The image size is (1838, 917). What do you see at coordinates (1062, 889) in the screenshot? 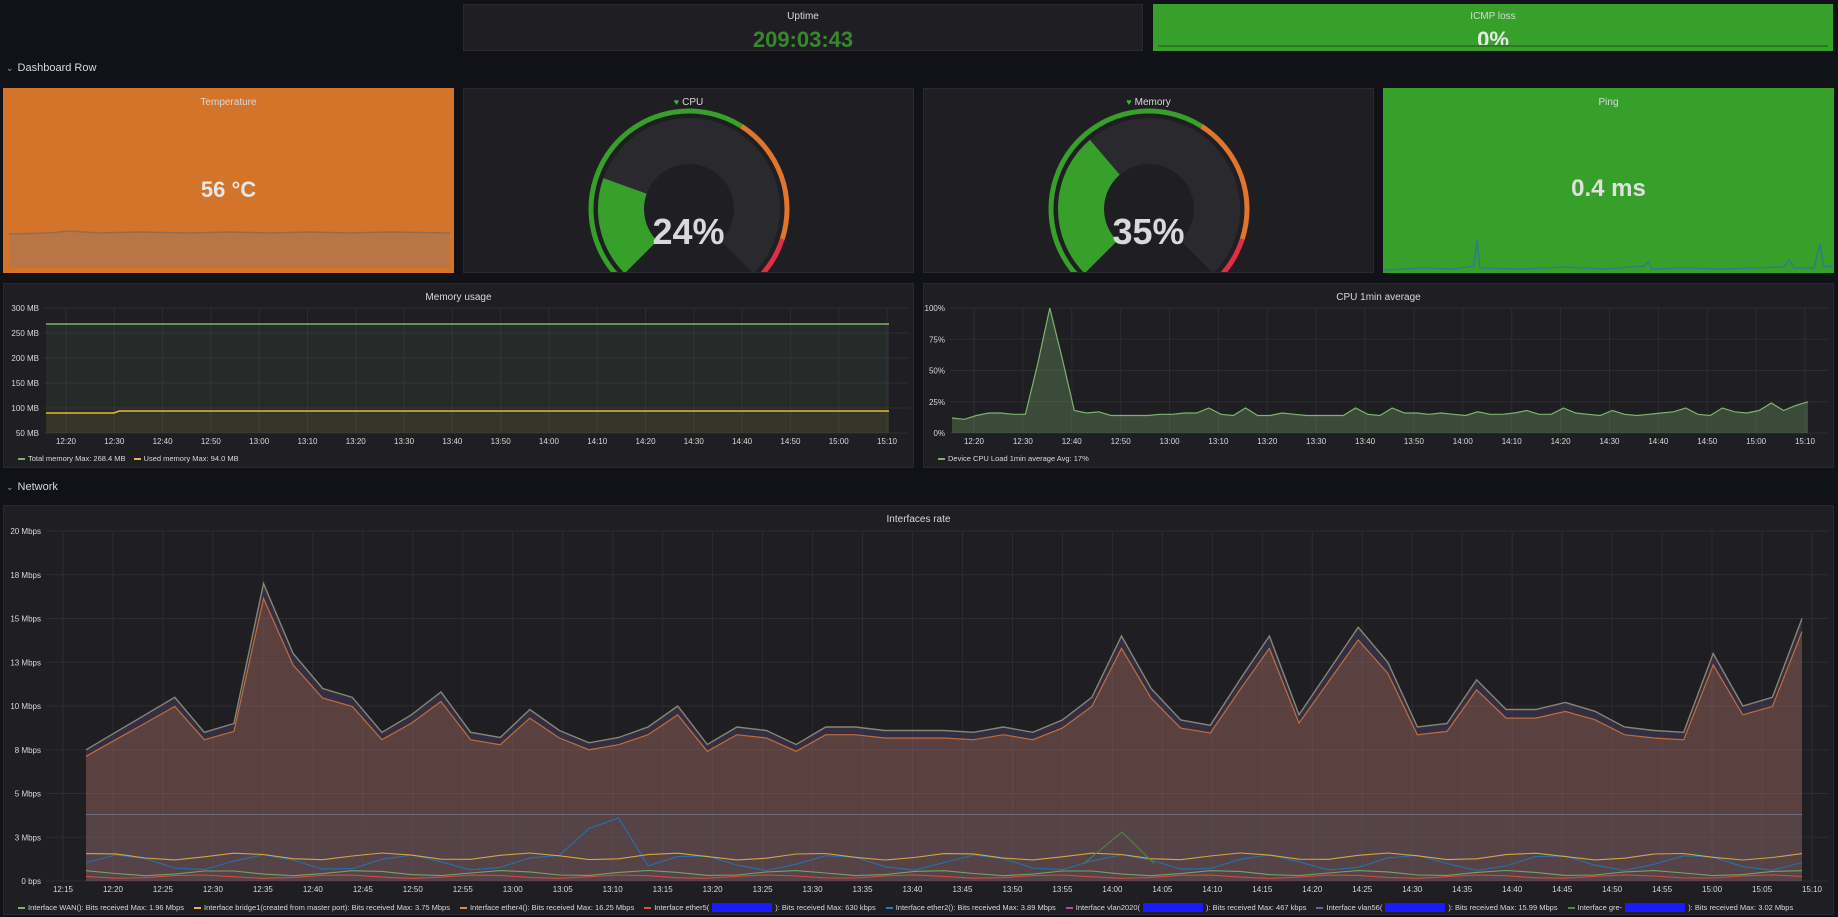
I see `x-tick-label: 13:55` at bounding box center [1062, 889].